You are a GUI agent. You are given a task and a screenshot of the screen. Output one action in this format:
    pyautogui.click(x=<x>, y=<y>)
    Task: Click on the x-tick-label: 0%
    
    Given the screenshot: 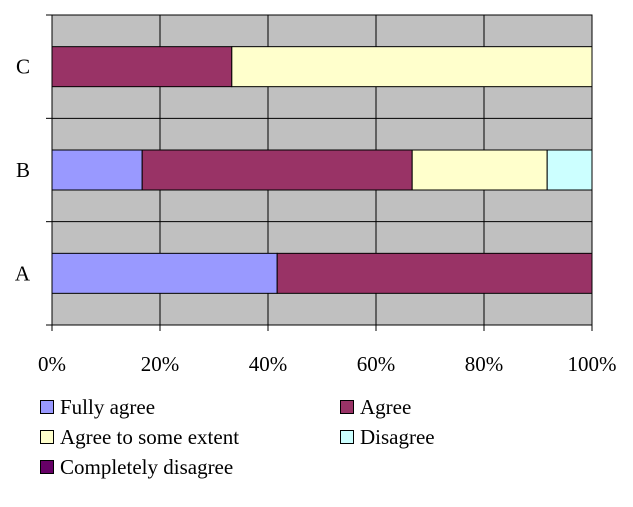 What is the action you would take?
    pyautogui.click(x=52, y=364)
    